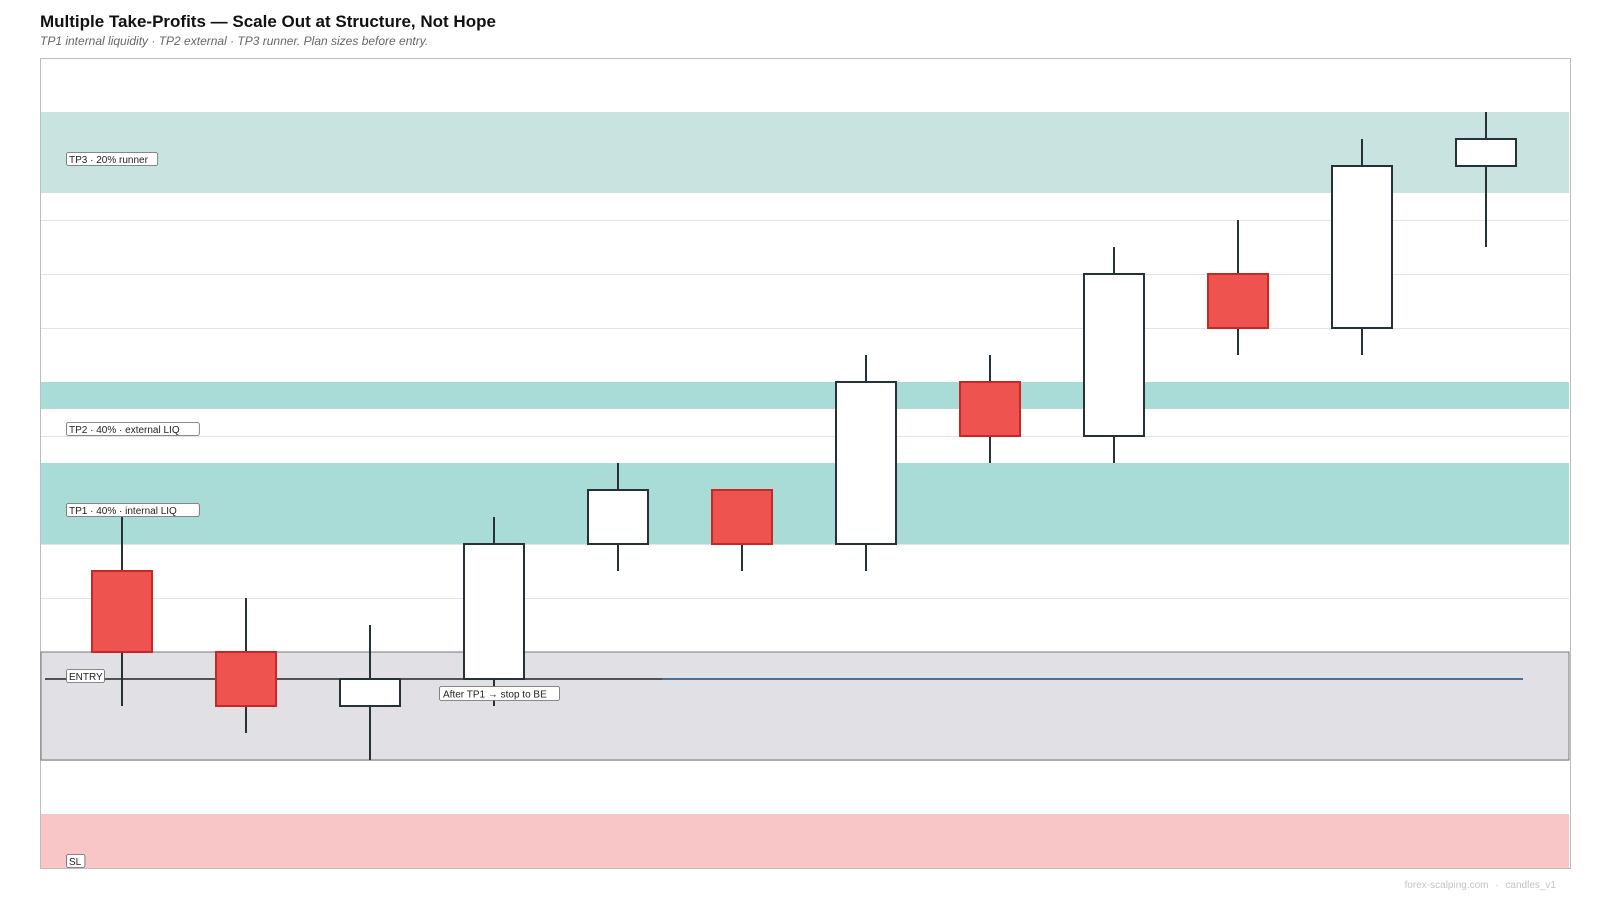 This screenshot has width=1600, height=900. I want to click on zone-label: TP1 · 40% · internal LIQ, so click(133, 510).